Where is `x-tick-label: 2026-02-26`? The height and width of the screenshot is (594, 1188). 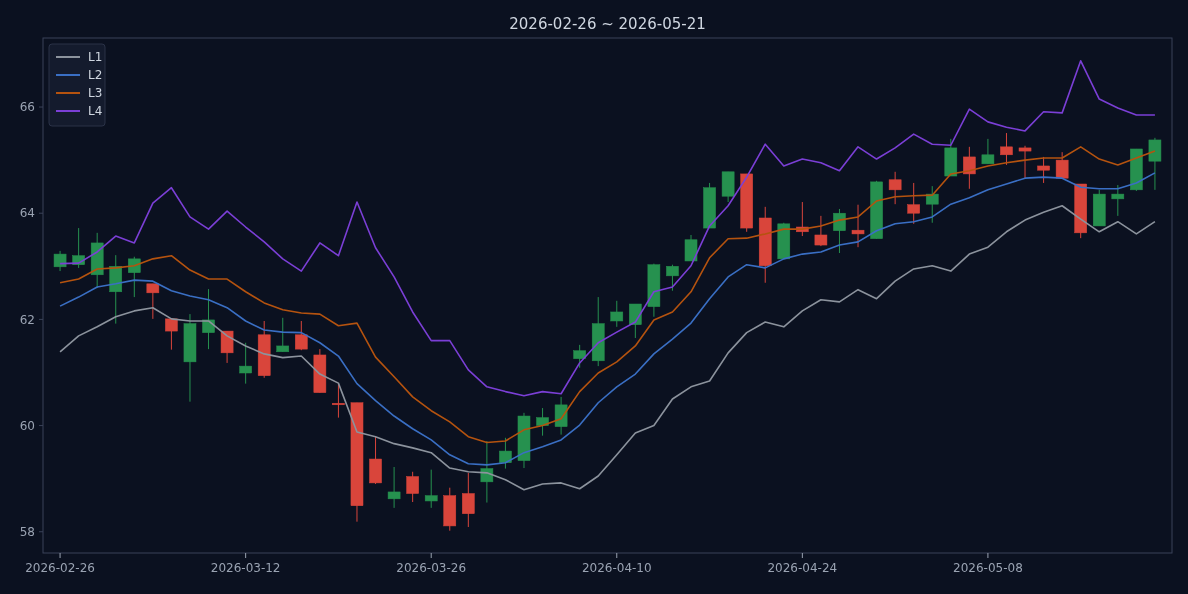
x-tick-label: 2026-02-26 is located at coordinates (60, 568).